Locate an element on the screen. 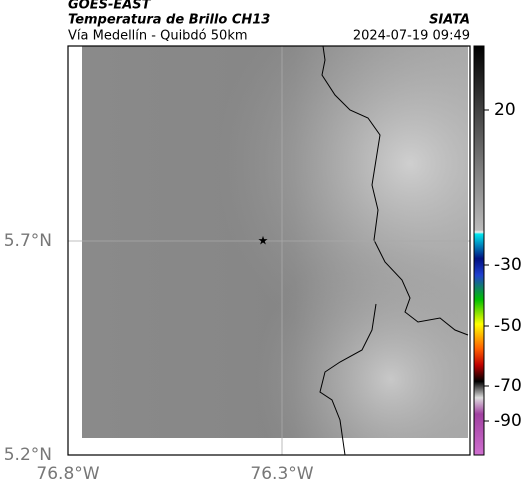 This screenshot has width=526, height=495. lon-label: 76.8°W is located at coordinates (67, 474).